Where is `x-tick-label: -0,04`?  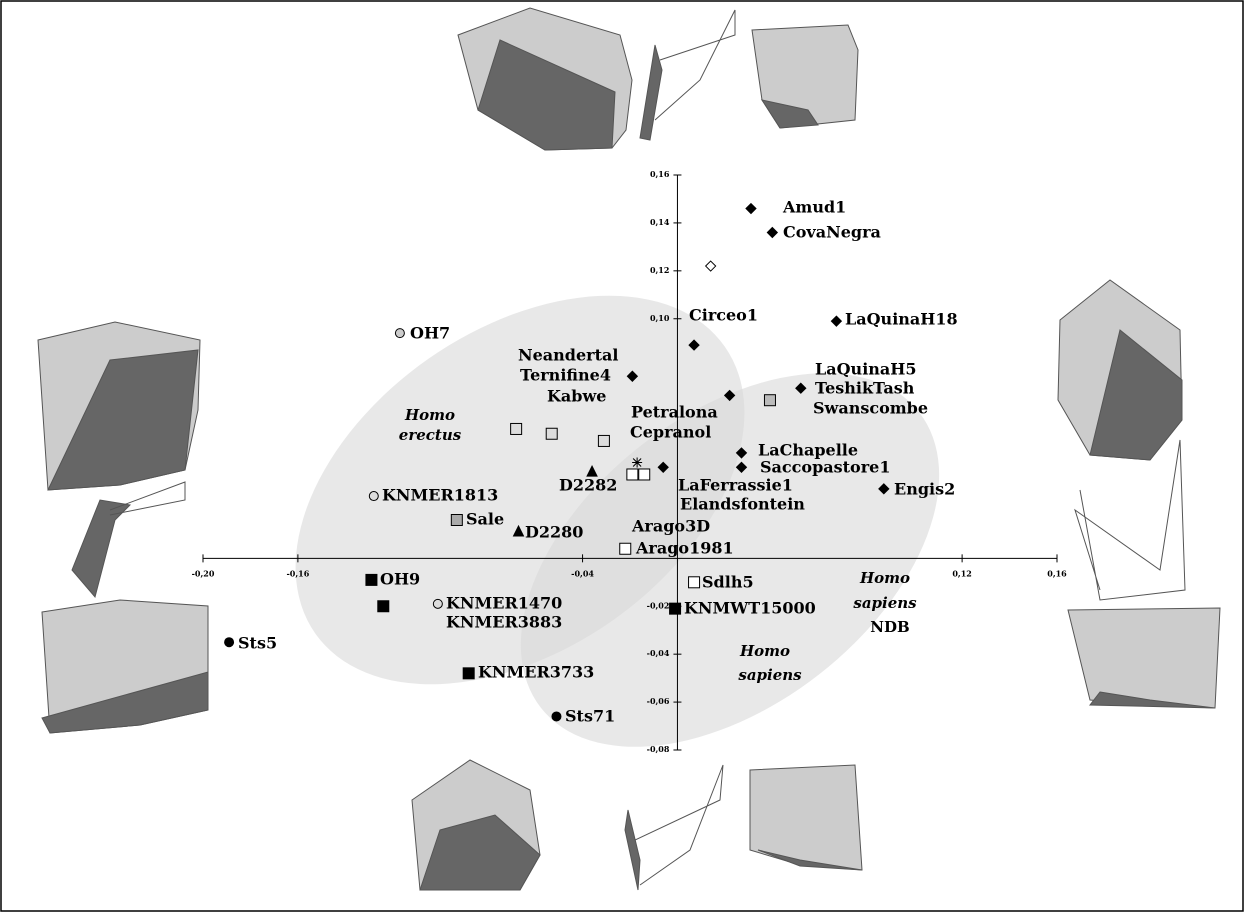 x-tick-label: -0,04 is located at coordinates (582, 573).